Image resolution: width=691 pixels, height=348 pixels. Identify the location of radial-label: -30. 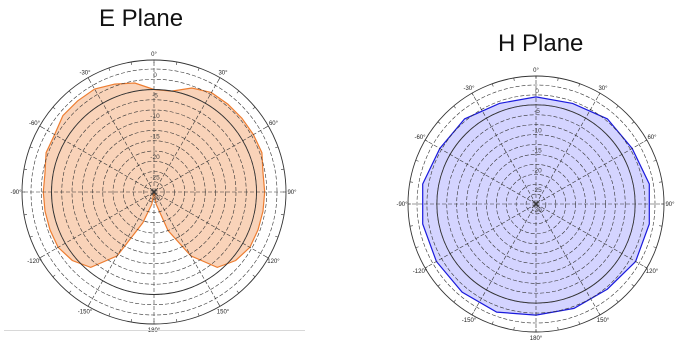
(537, 210).